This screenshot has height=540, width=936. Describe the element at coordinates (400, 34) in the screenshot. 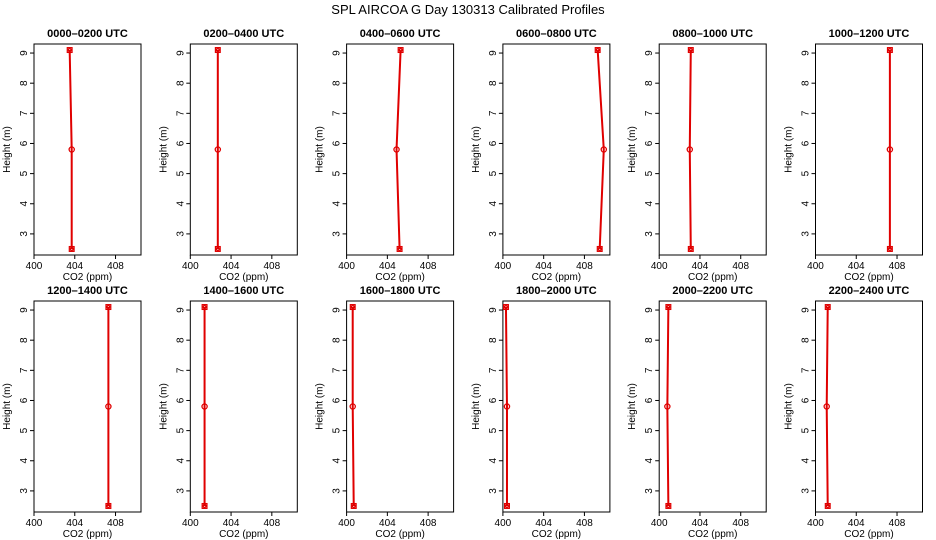

I see `panel-title: 0400–0600 UTC` at that location.